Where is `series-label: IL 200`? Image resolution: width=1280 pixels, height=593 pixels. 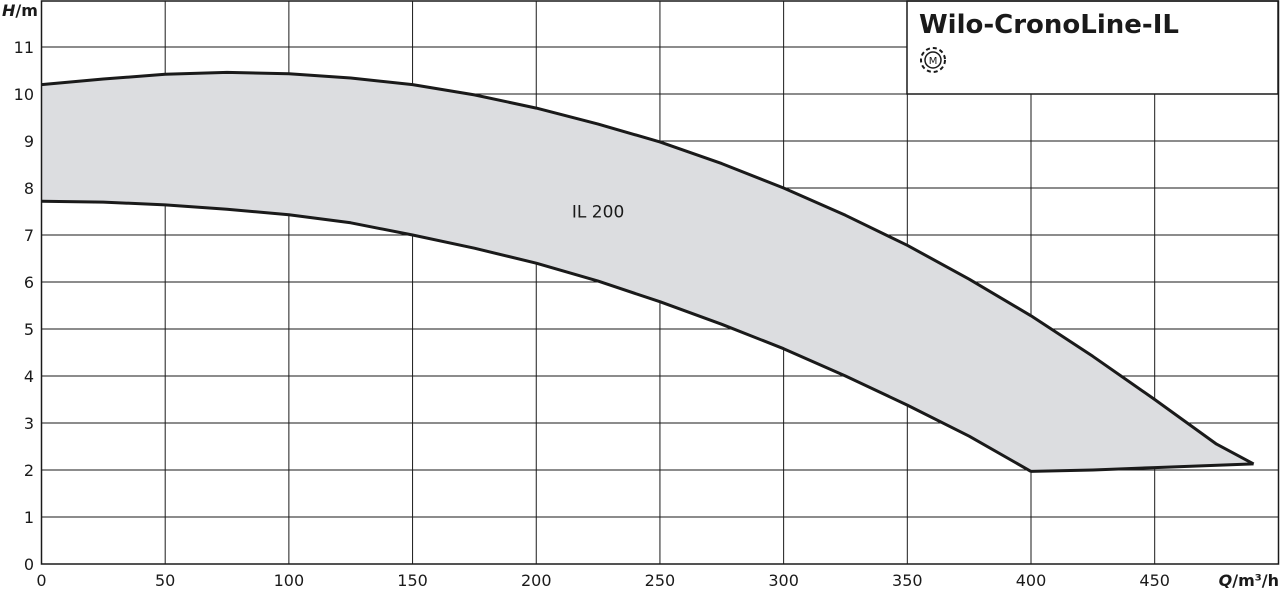
series-label: IL 200 is located at coordinates (598, 213).